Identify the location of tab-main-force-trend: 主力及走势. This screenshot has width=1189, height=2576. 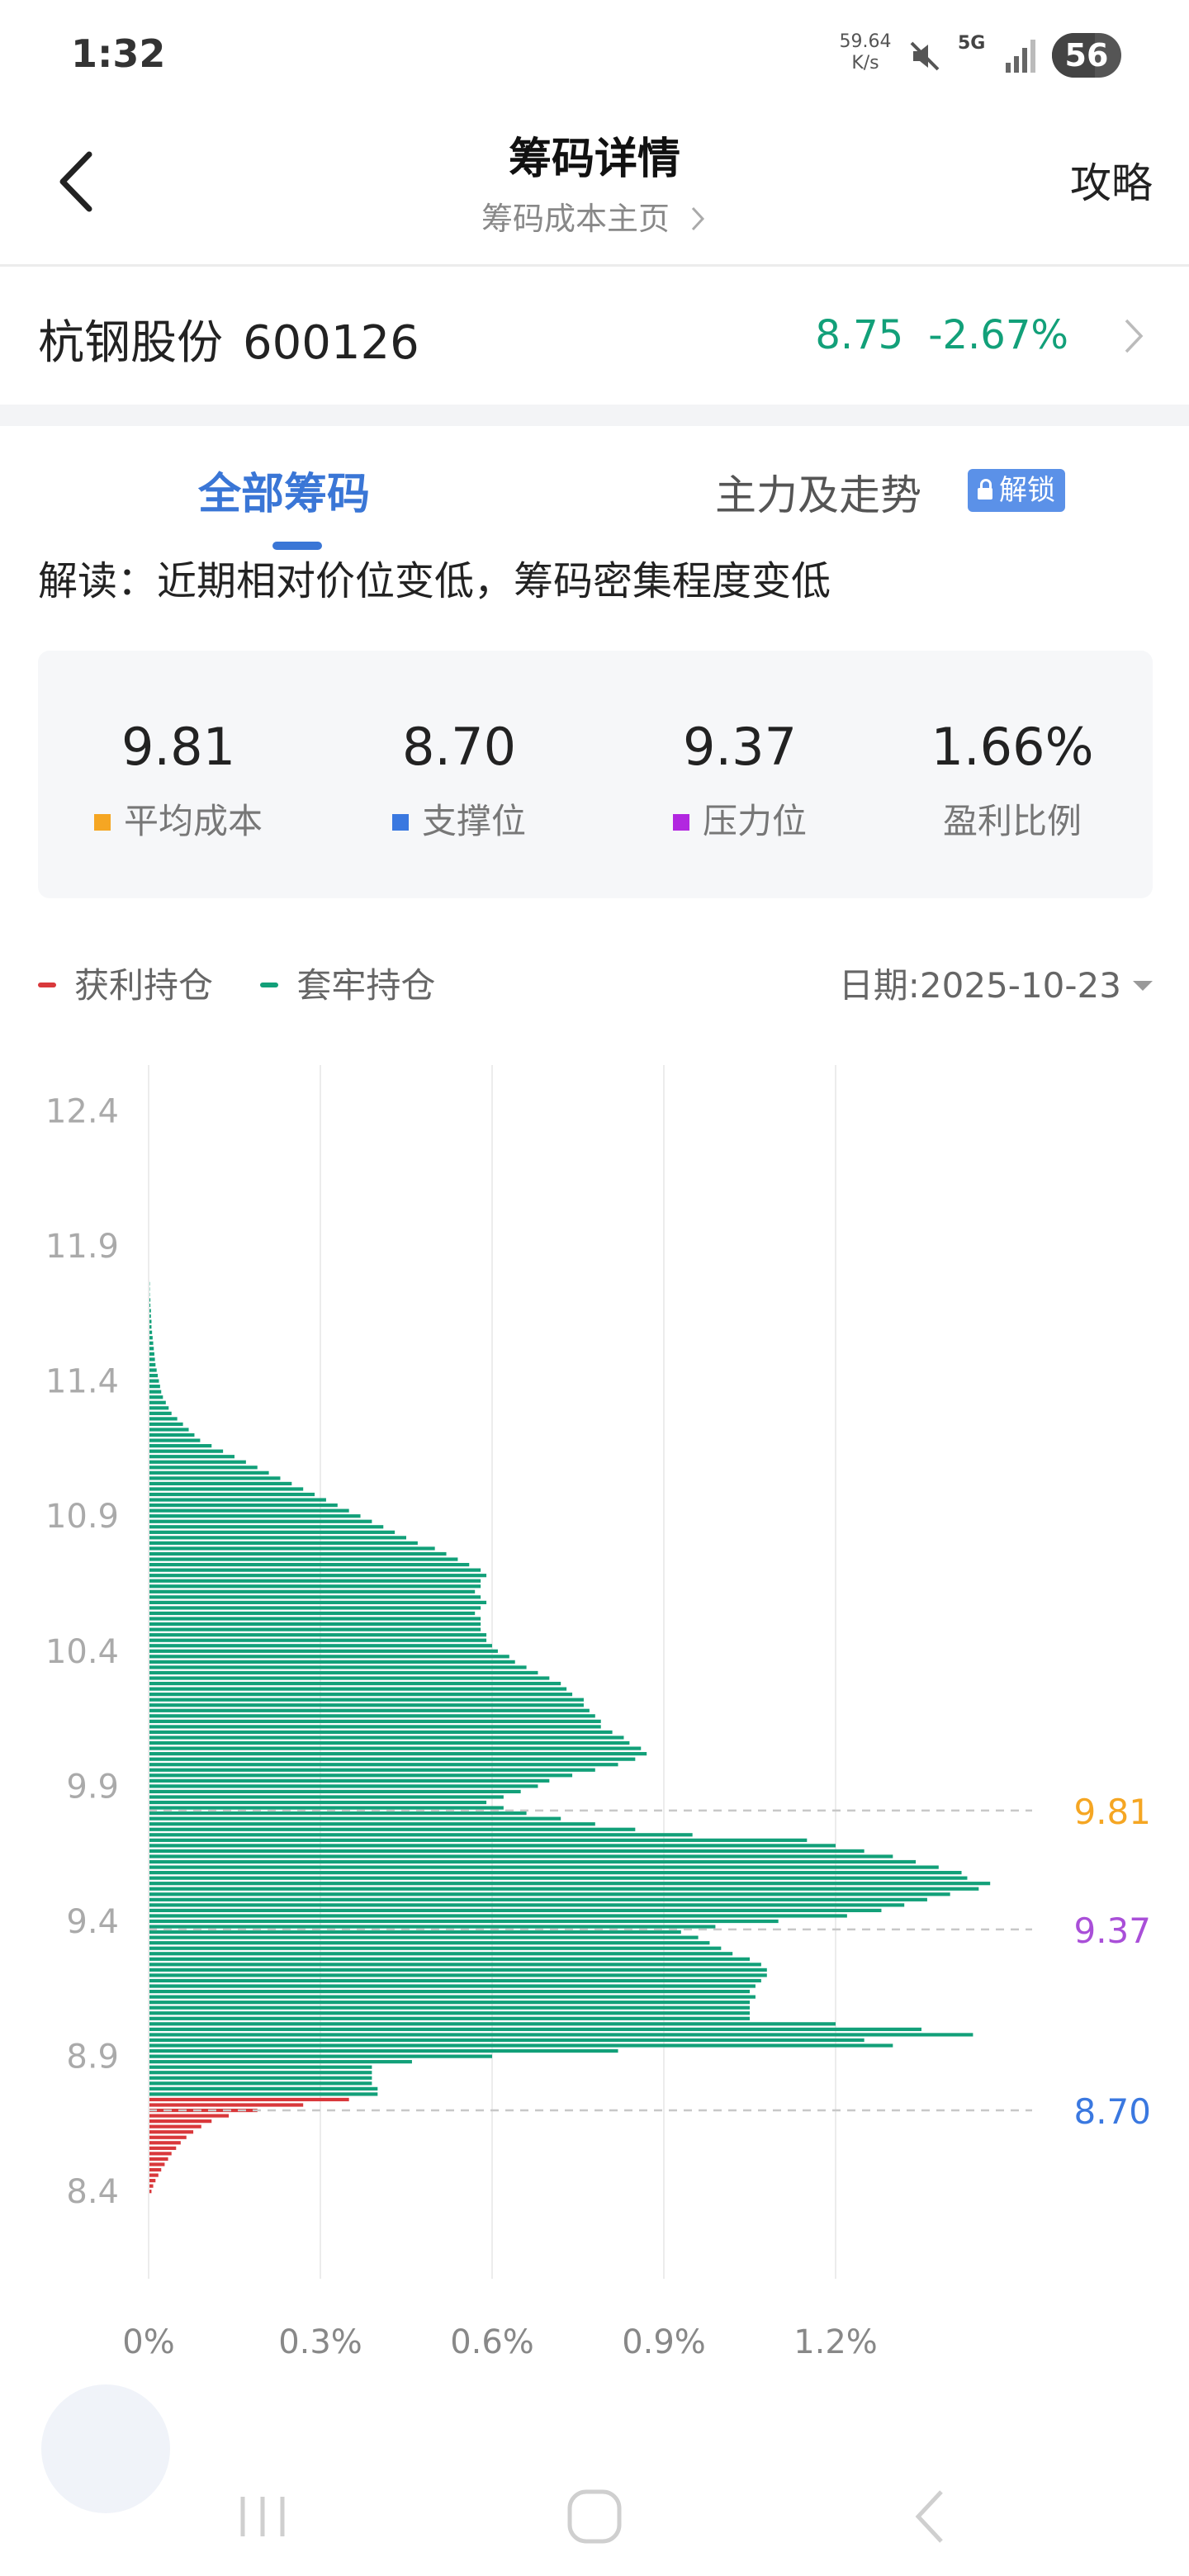
(818, 495).